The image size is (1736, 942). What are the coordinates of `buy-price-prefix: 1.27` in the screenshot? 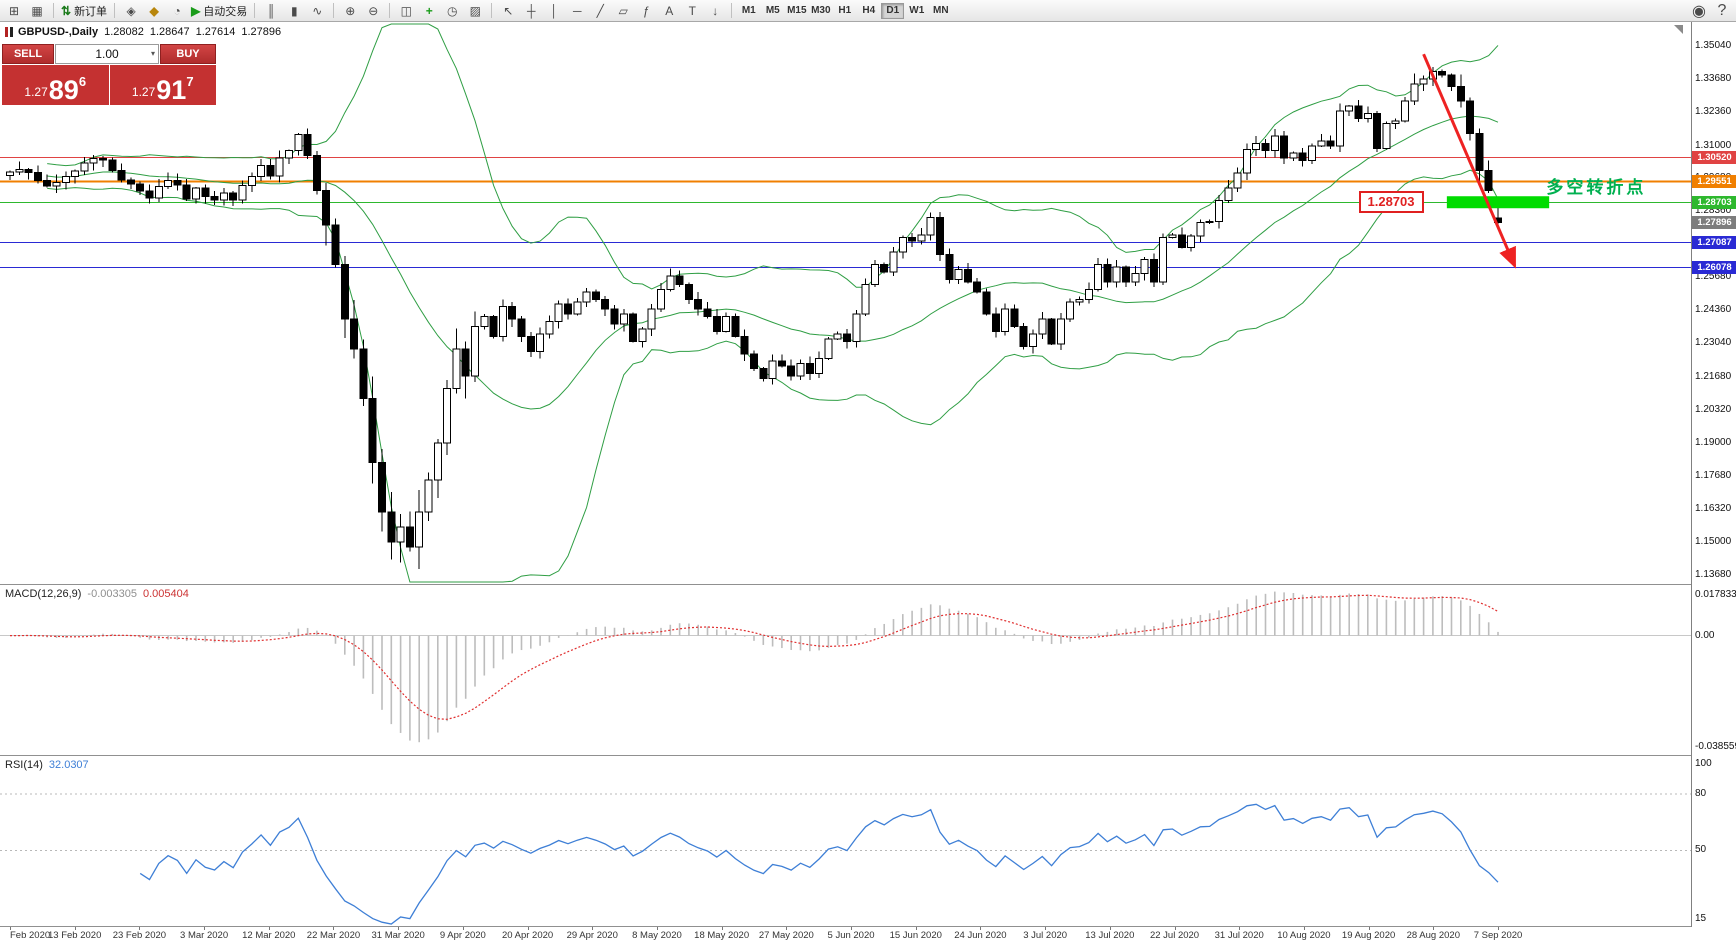 It's located at (143, 92).